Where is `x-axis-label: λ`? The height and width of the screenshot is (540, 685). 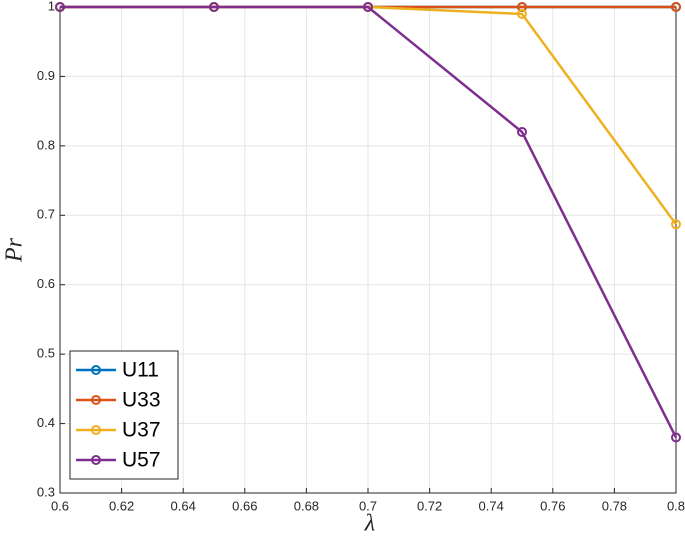 x-axis-label: λ is located at coordinates (369, 524).